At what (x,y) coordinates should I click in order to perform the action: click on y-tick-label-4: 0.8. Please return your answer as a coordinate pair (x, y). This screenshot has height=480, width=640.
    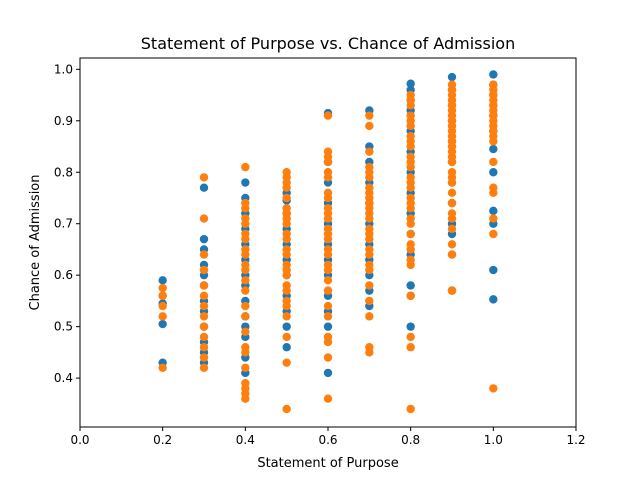
    Looking at the image, I should click on (63, 172).